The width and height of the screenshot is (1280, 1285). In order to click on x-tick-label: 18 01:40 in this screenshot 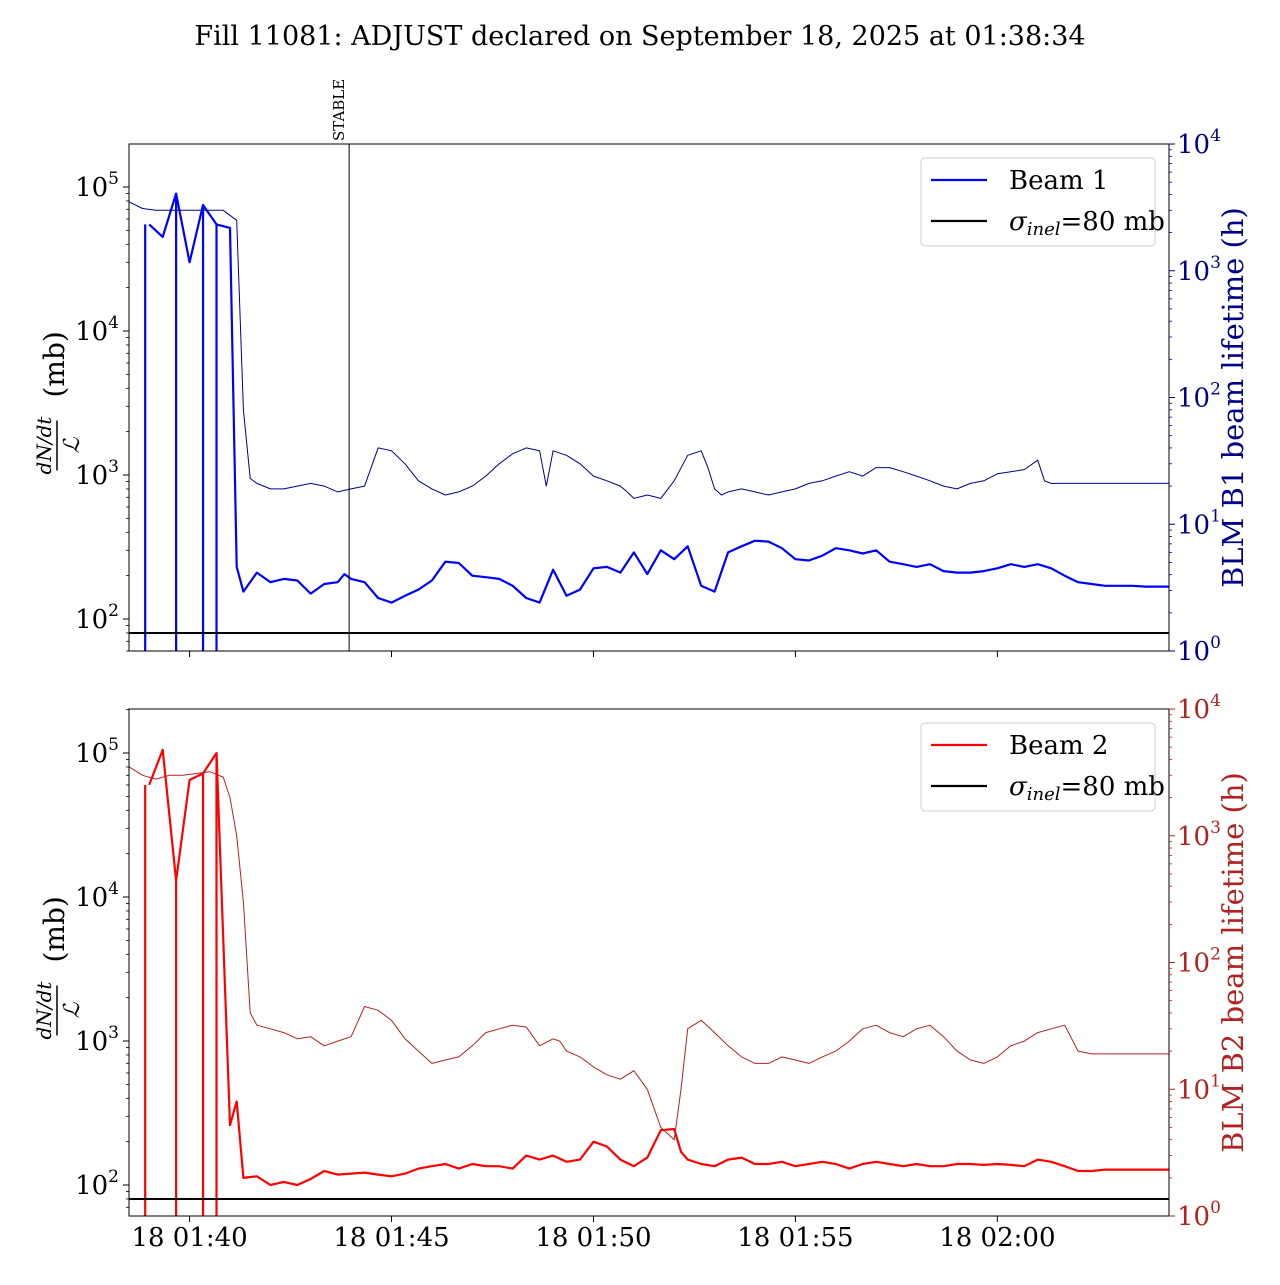, I will do `click(189, 1238)`.